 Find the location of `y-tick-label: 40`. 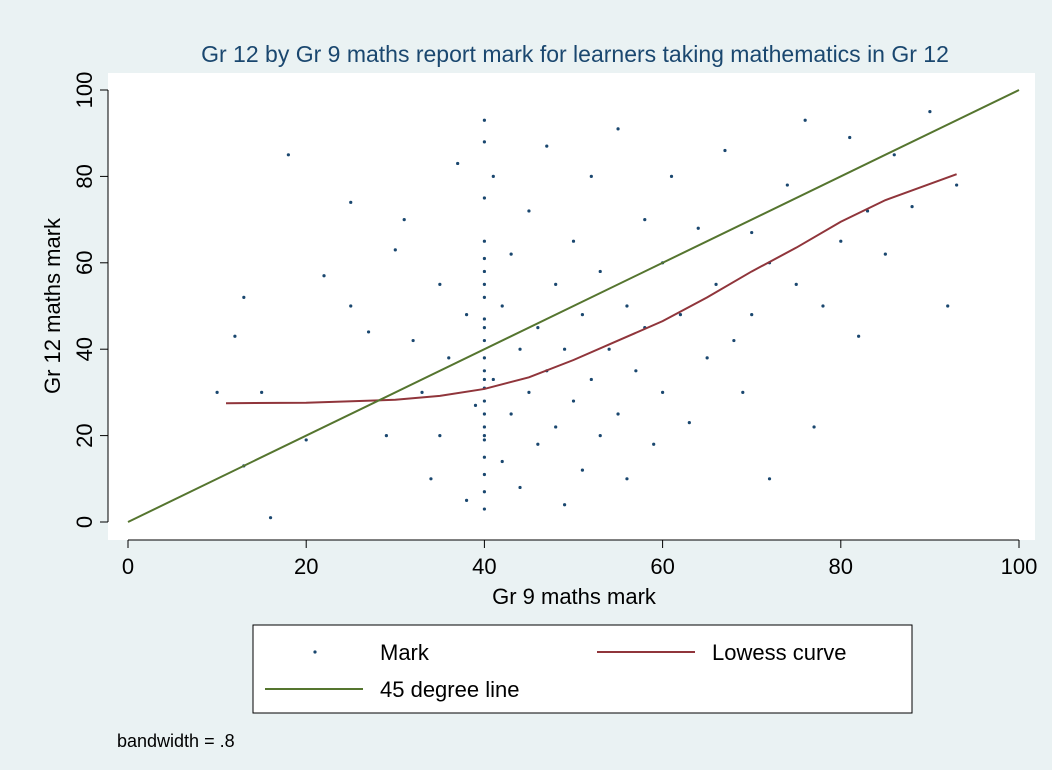

y-tick-label: 40 is located at coordinates (84, 349).